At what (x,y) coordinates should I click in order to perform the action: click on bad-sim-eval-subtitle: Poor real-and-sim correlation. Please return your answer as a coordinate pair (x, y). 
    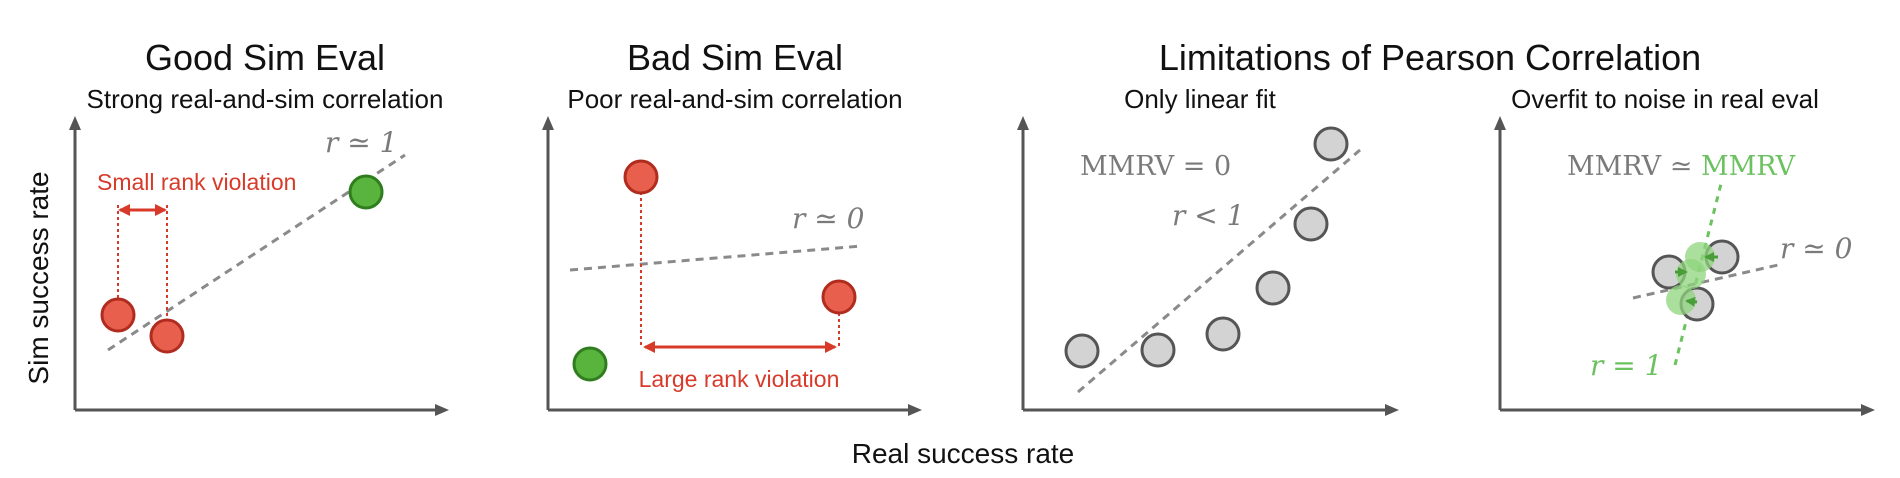
    Looking at the image, I should click on (734, 99).